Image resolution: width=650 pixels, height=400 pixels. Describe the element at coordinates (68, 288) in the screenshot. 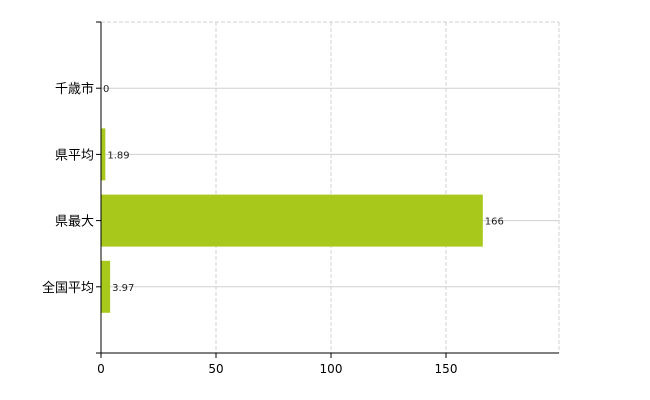

I see `category-label: 全国平均` at that location.